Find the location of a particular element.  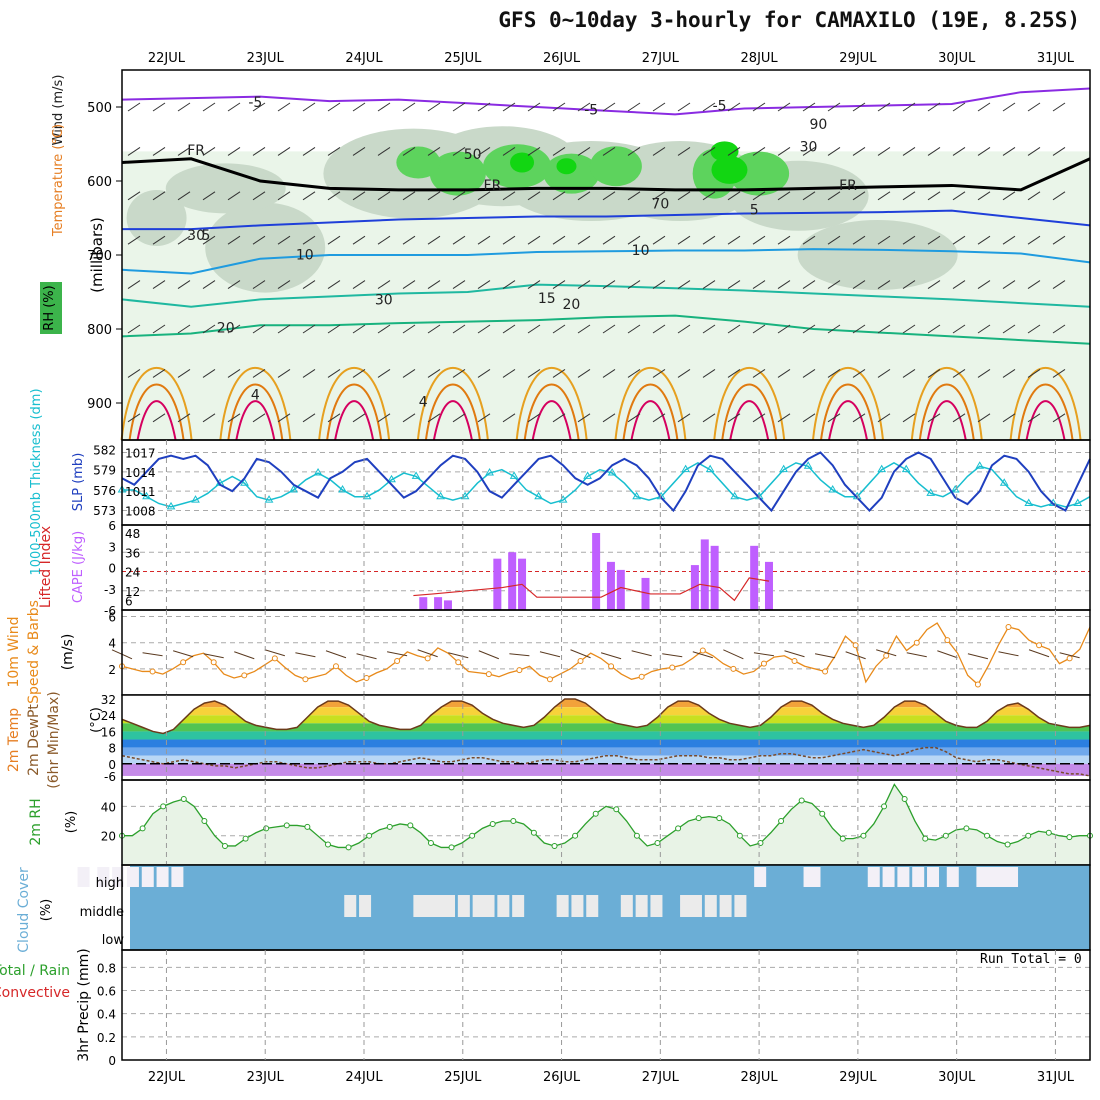

top-date-label: 25JUL is located at coordinates (463, 58).